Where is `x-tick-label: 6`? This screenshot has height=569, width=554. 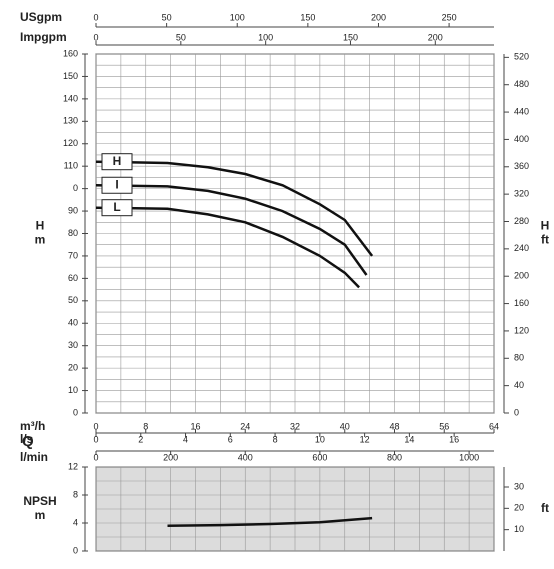 x-tick-label: 6 is located at coordinates (230, 439).